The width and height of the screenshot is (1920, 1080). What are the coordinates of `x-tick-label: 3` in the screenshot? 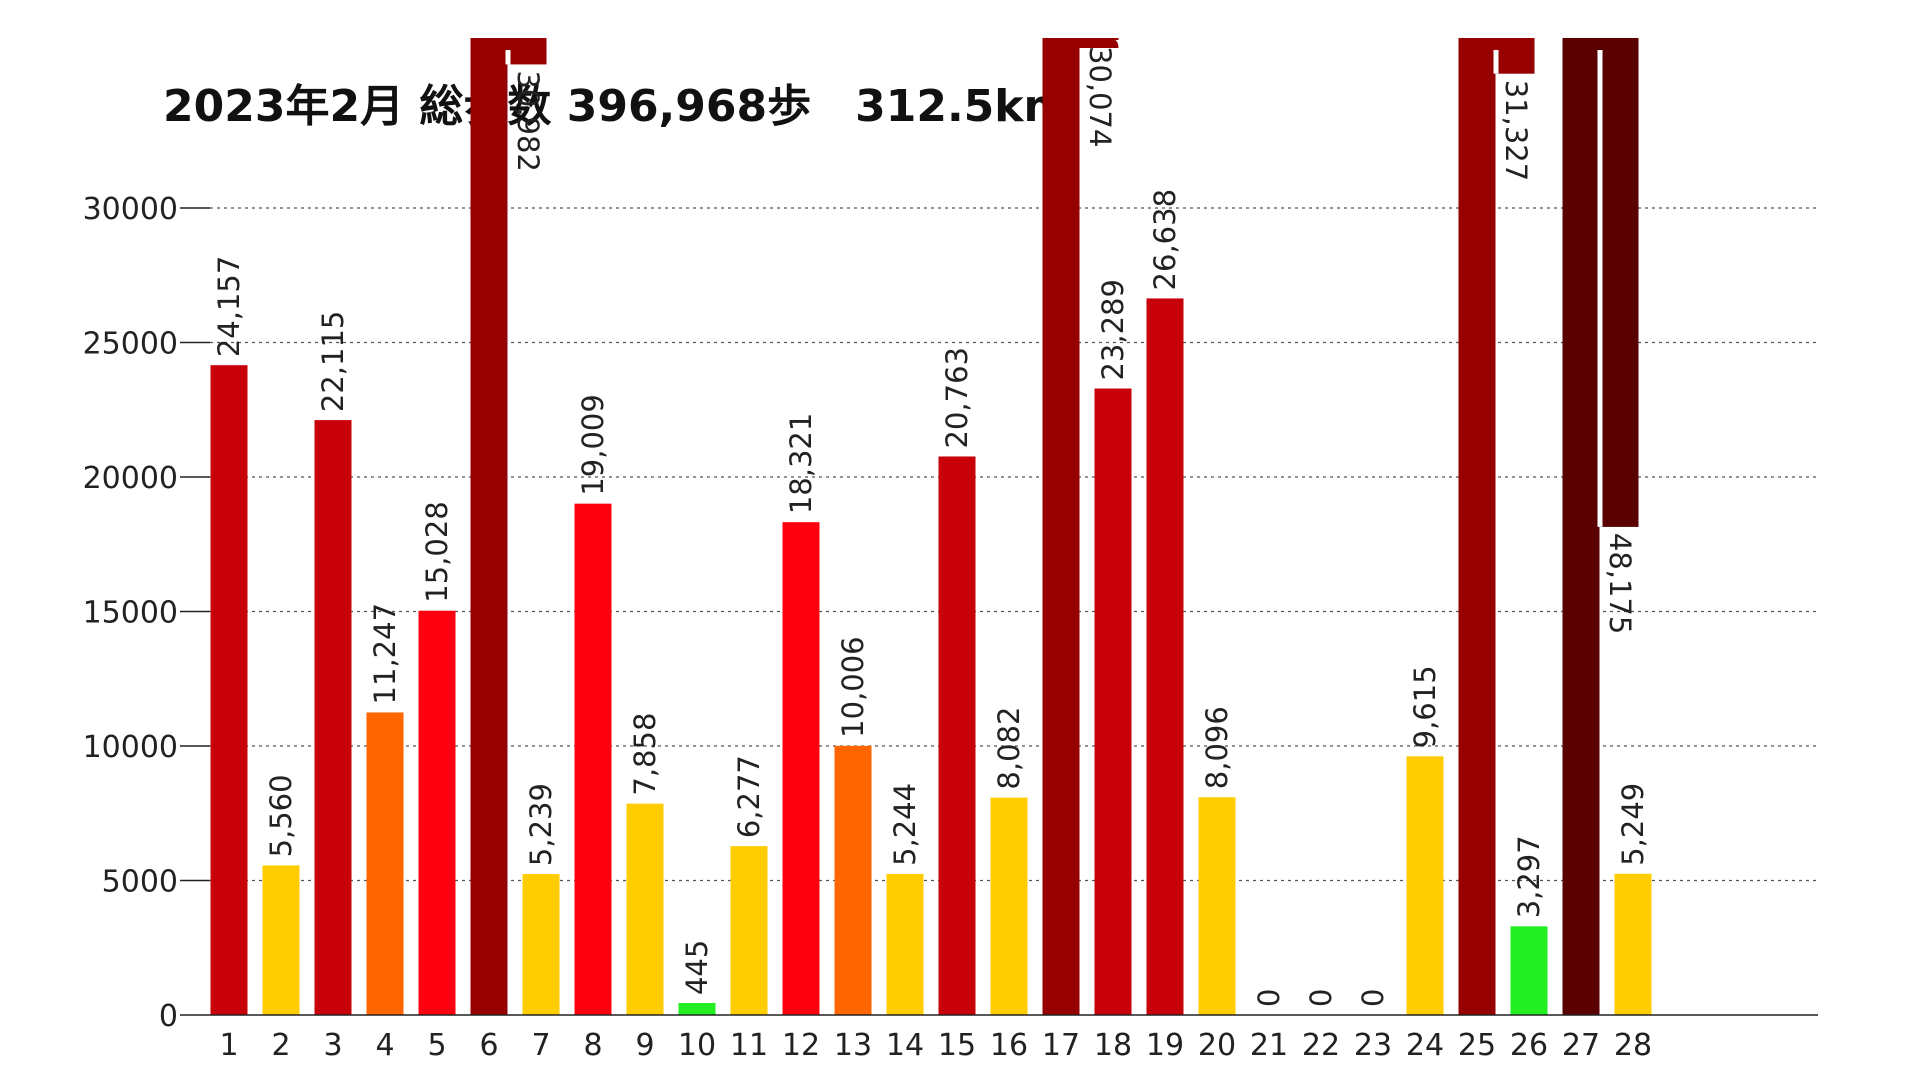 It's located at (332, 1045).